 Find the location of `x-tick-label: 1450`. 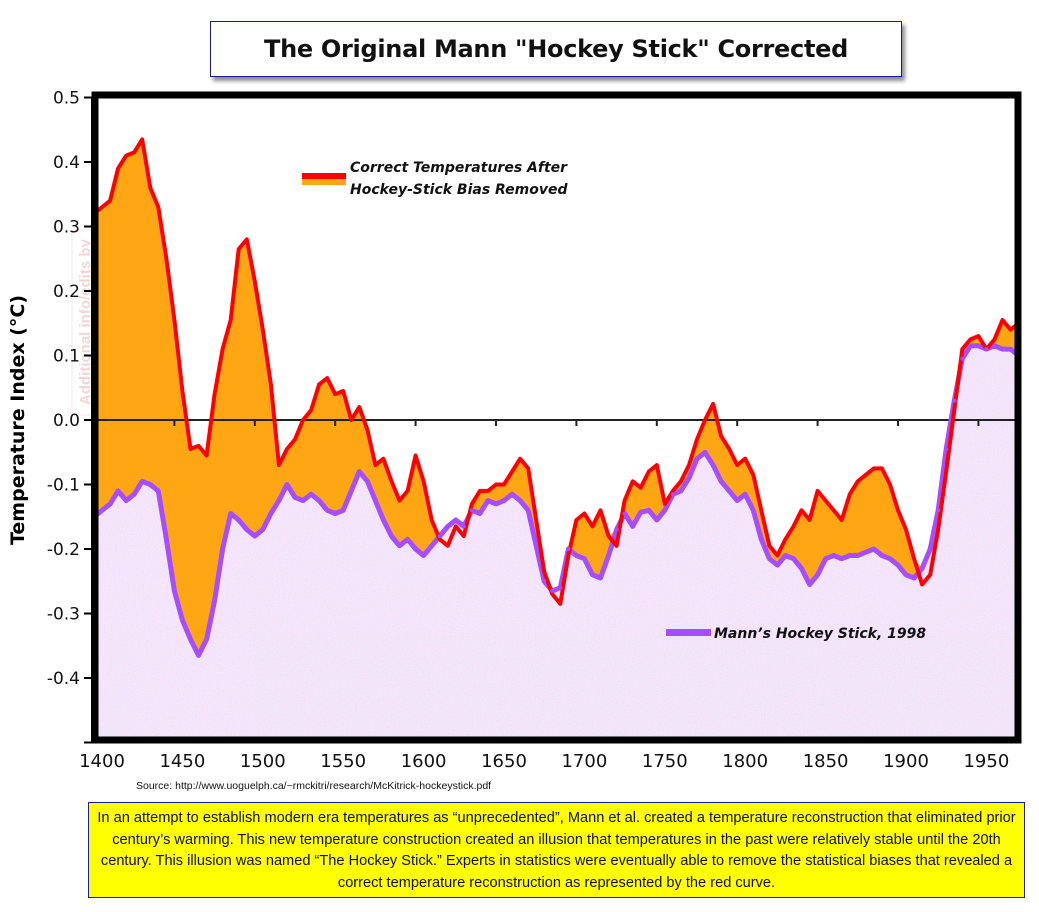

x-tick-label: 1450 is located at coordinates (182, 761).